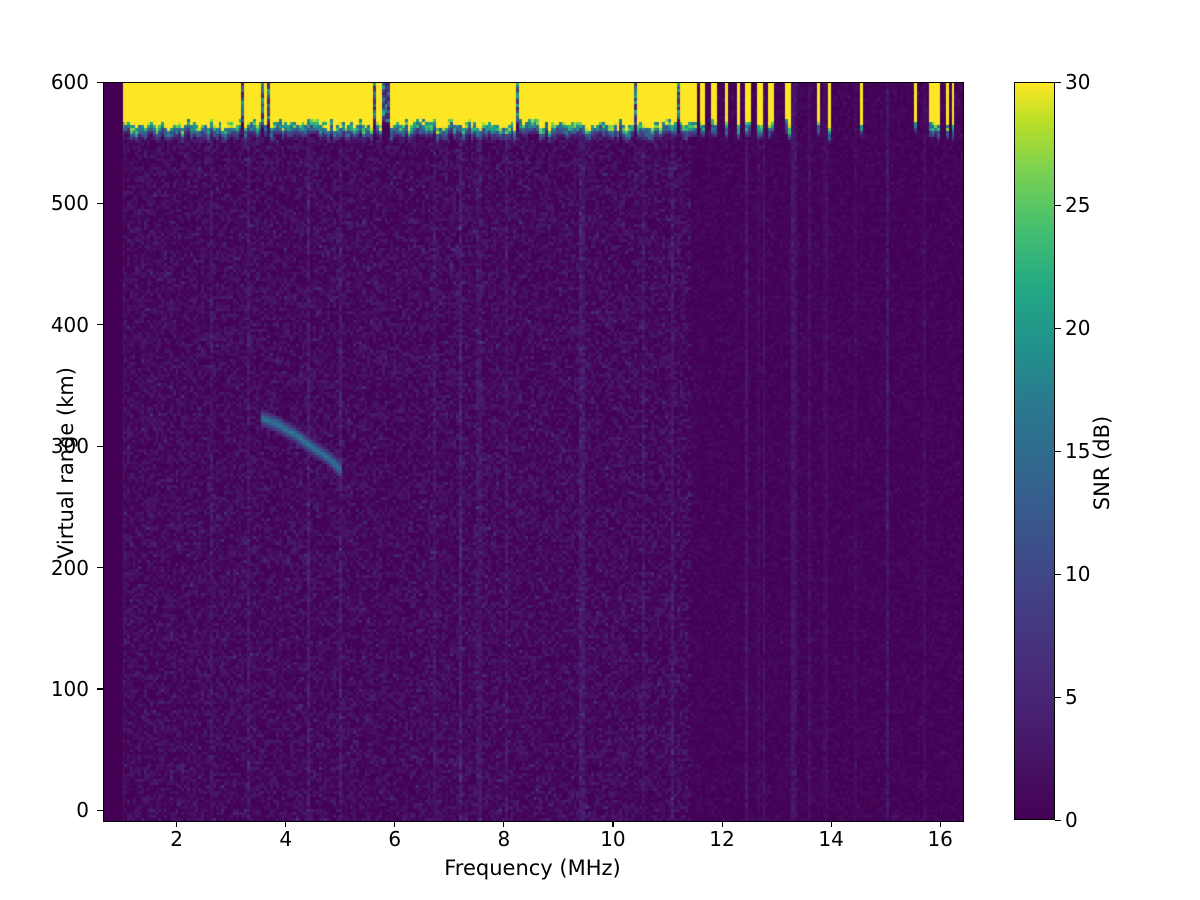 This screenshot has width=1200, height=900. I want to click on colorbar-tick-label: 30, so click(1078, 82).